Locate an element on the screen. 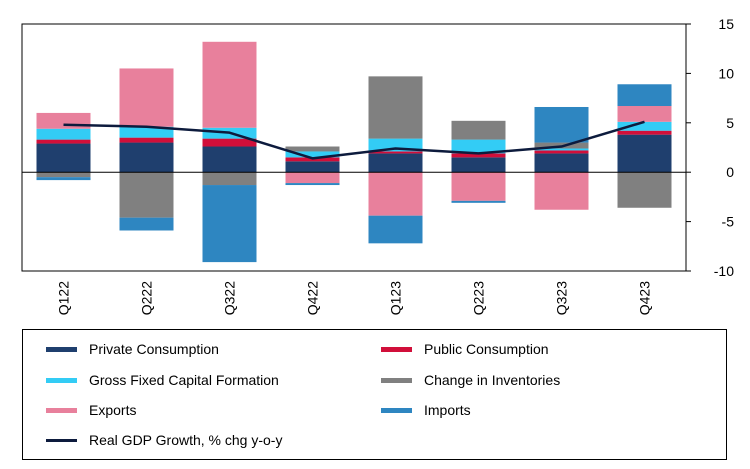  x-tick-label: Q323 is located at coordinates (562, 298).